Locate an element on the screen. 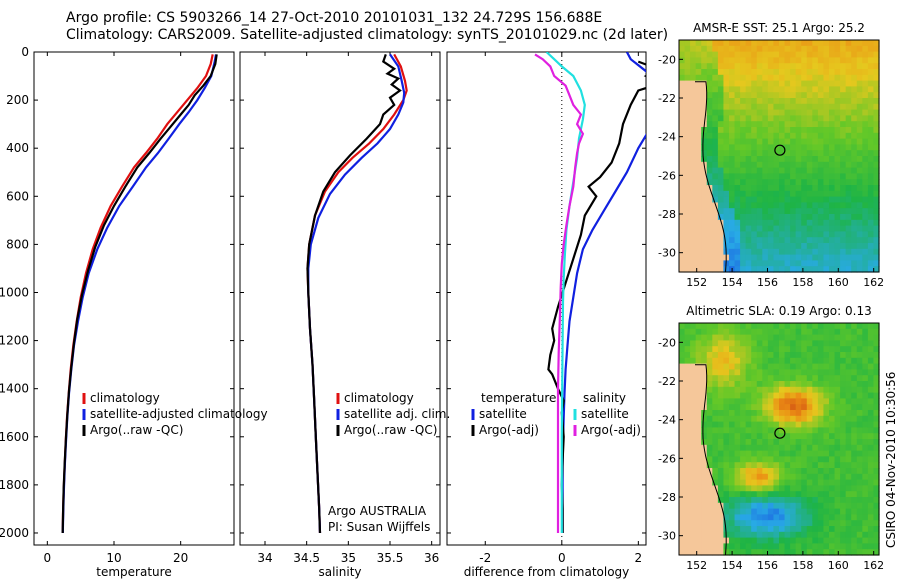 This screenshot has height=580, width=900. annotation-pi: PI: Susan Wijffels is located at coordinates (379, 527).